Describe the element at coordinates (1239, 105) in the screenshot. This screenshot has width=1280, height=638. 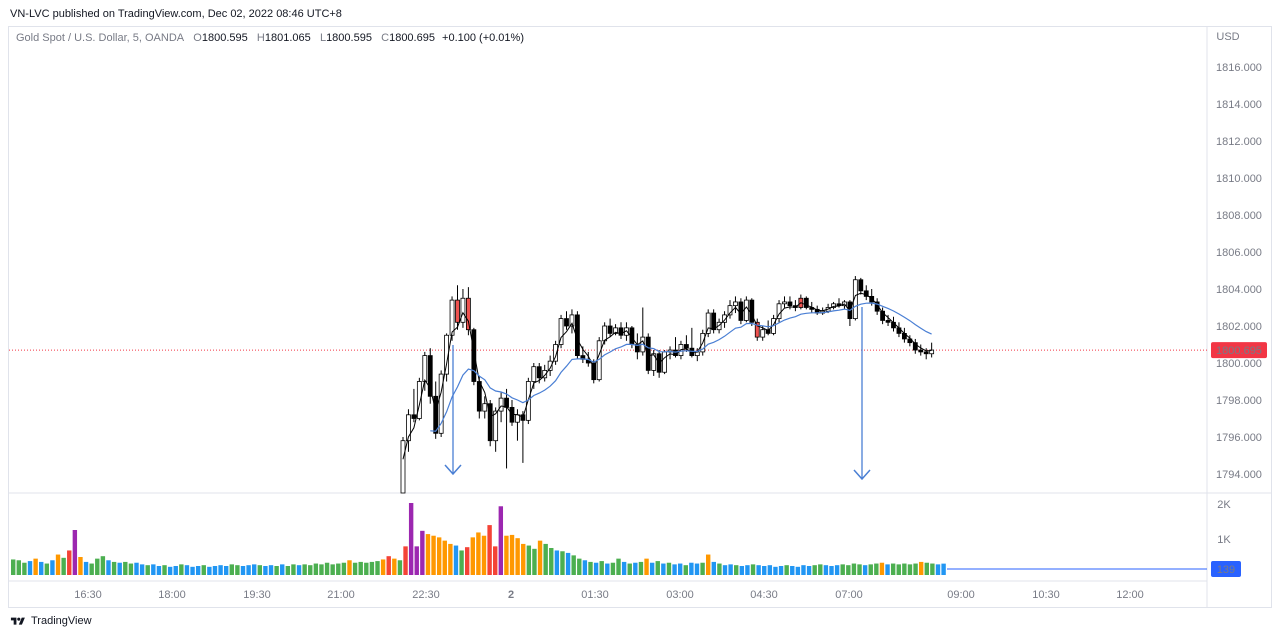
I see `price-tick-label: 1814.000` at that location.